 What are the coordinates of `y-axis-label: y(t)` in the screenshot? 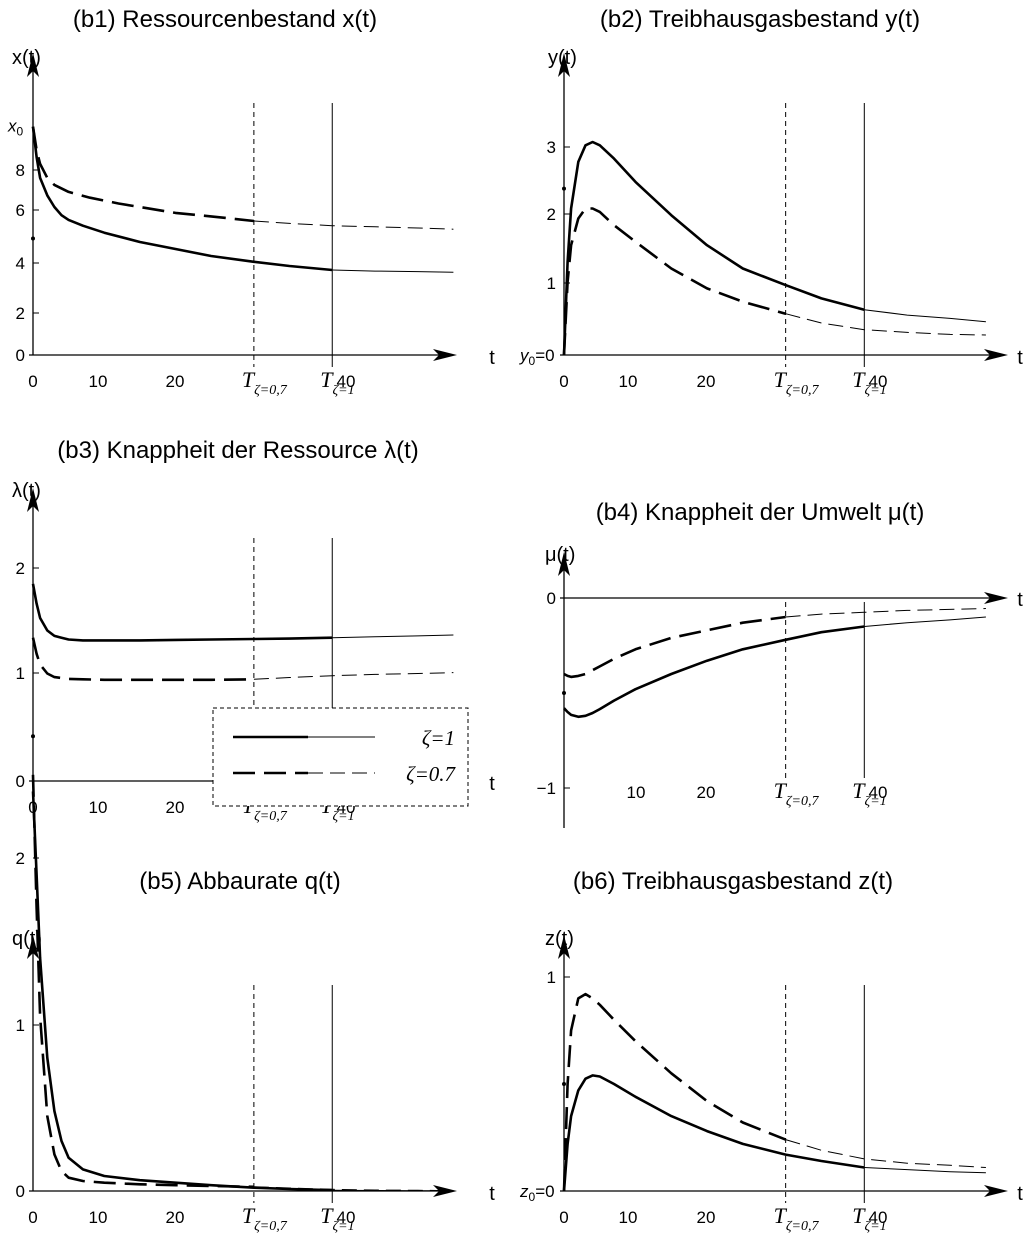 It's located at (562, 58).